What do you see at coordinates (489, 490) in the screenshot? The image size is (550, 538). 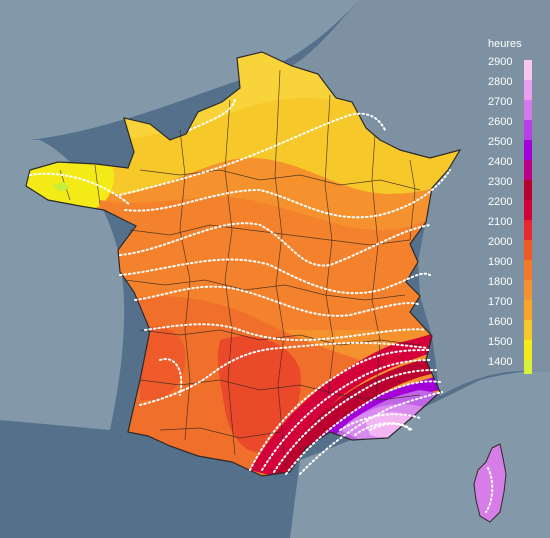 I see `corsica-isoline` at bounding box center [489, 490].